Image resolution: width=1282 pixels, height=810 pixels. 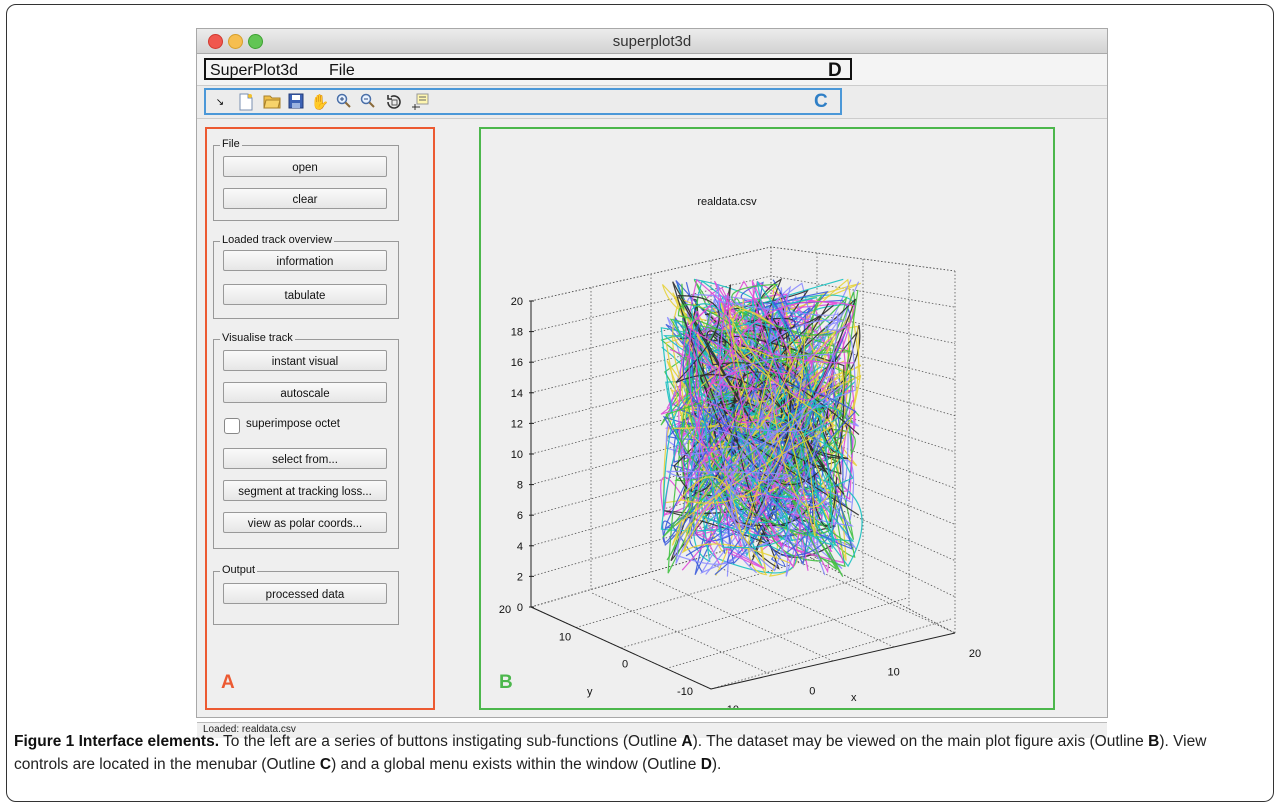 I want to click on x-tick-label: 10, so click(x=894, y=673).